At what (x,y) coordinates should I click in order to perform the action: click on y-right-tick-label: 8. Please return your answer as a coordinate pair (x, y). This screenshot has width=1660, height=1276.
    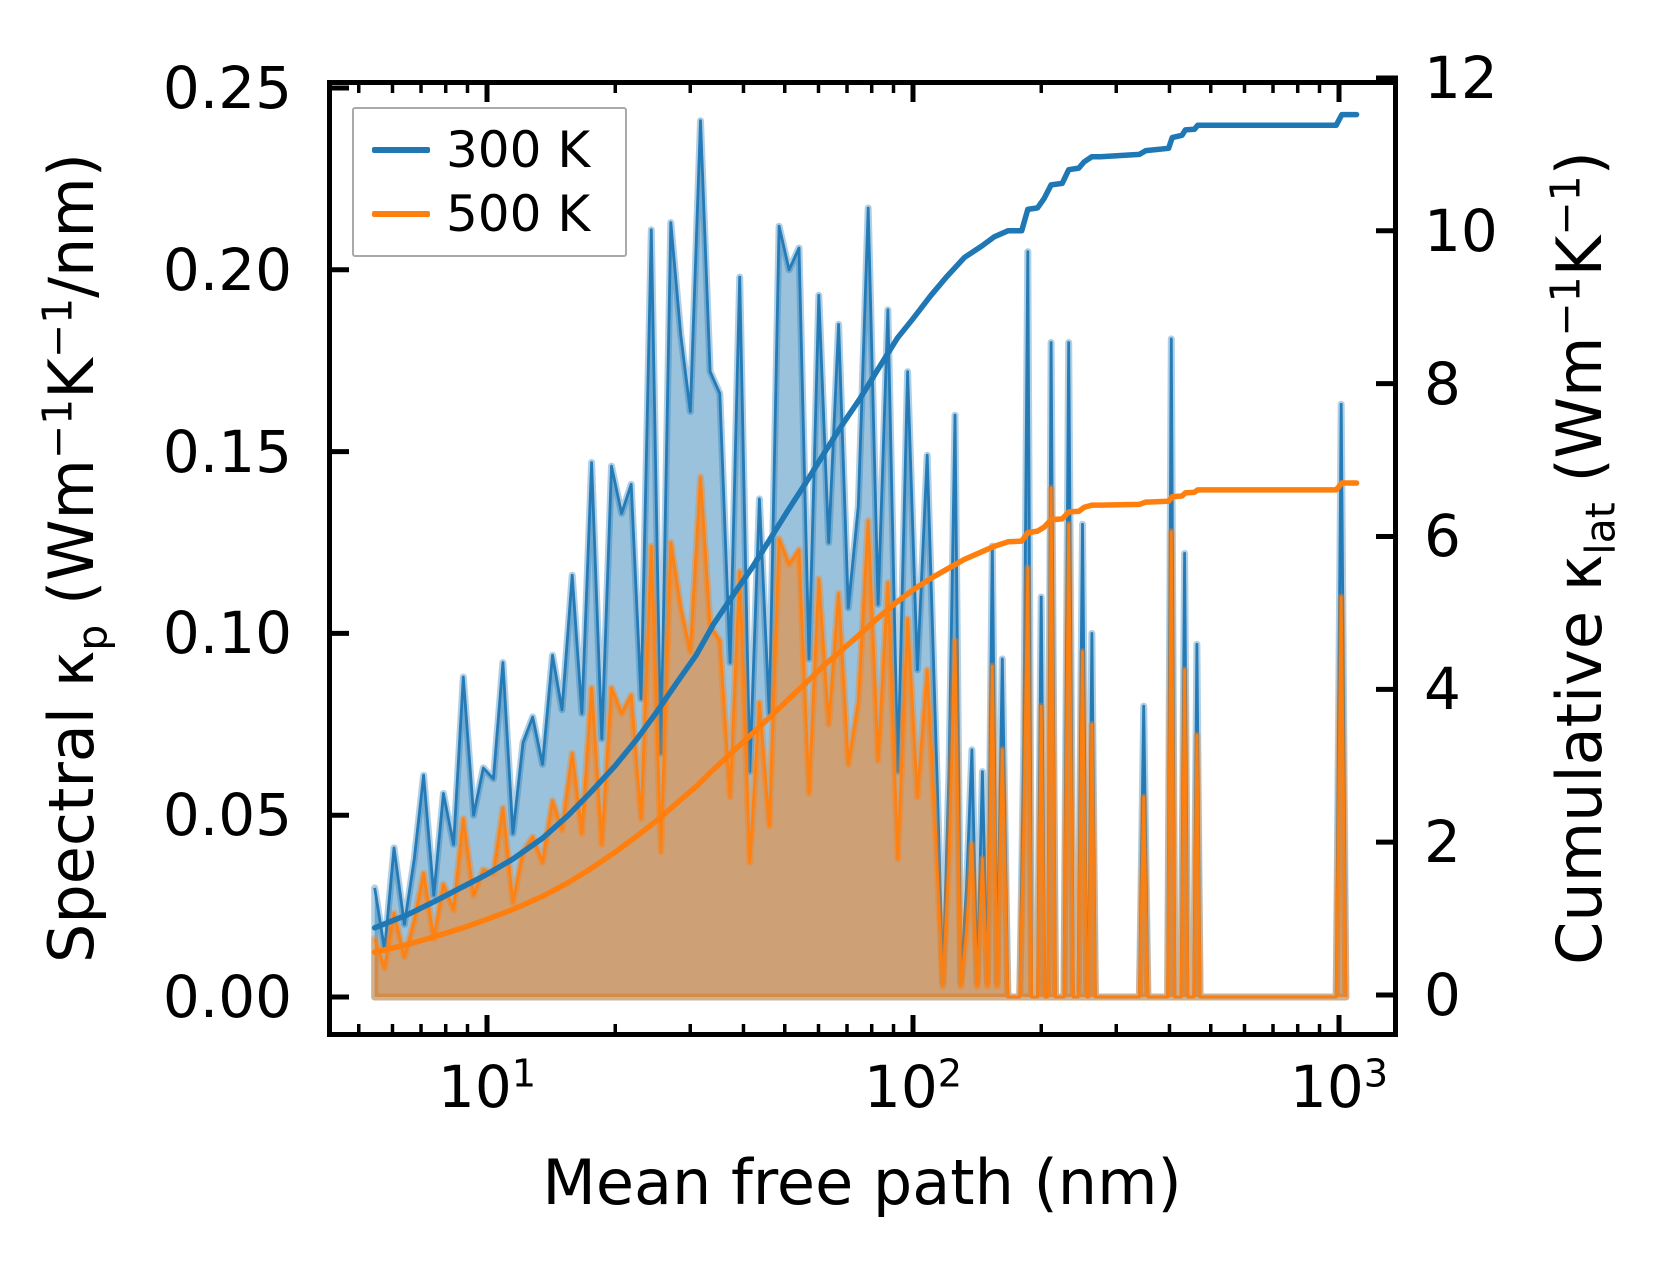
    Looking at the image, I should click on (1442, 383).